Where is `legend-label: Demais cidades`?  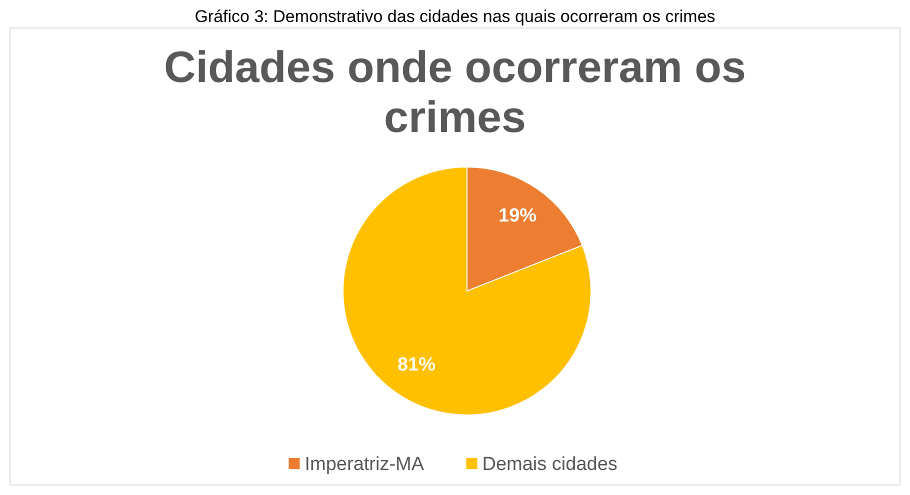 legend-label: Demais cidades is located at coordinates (550, 465).